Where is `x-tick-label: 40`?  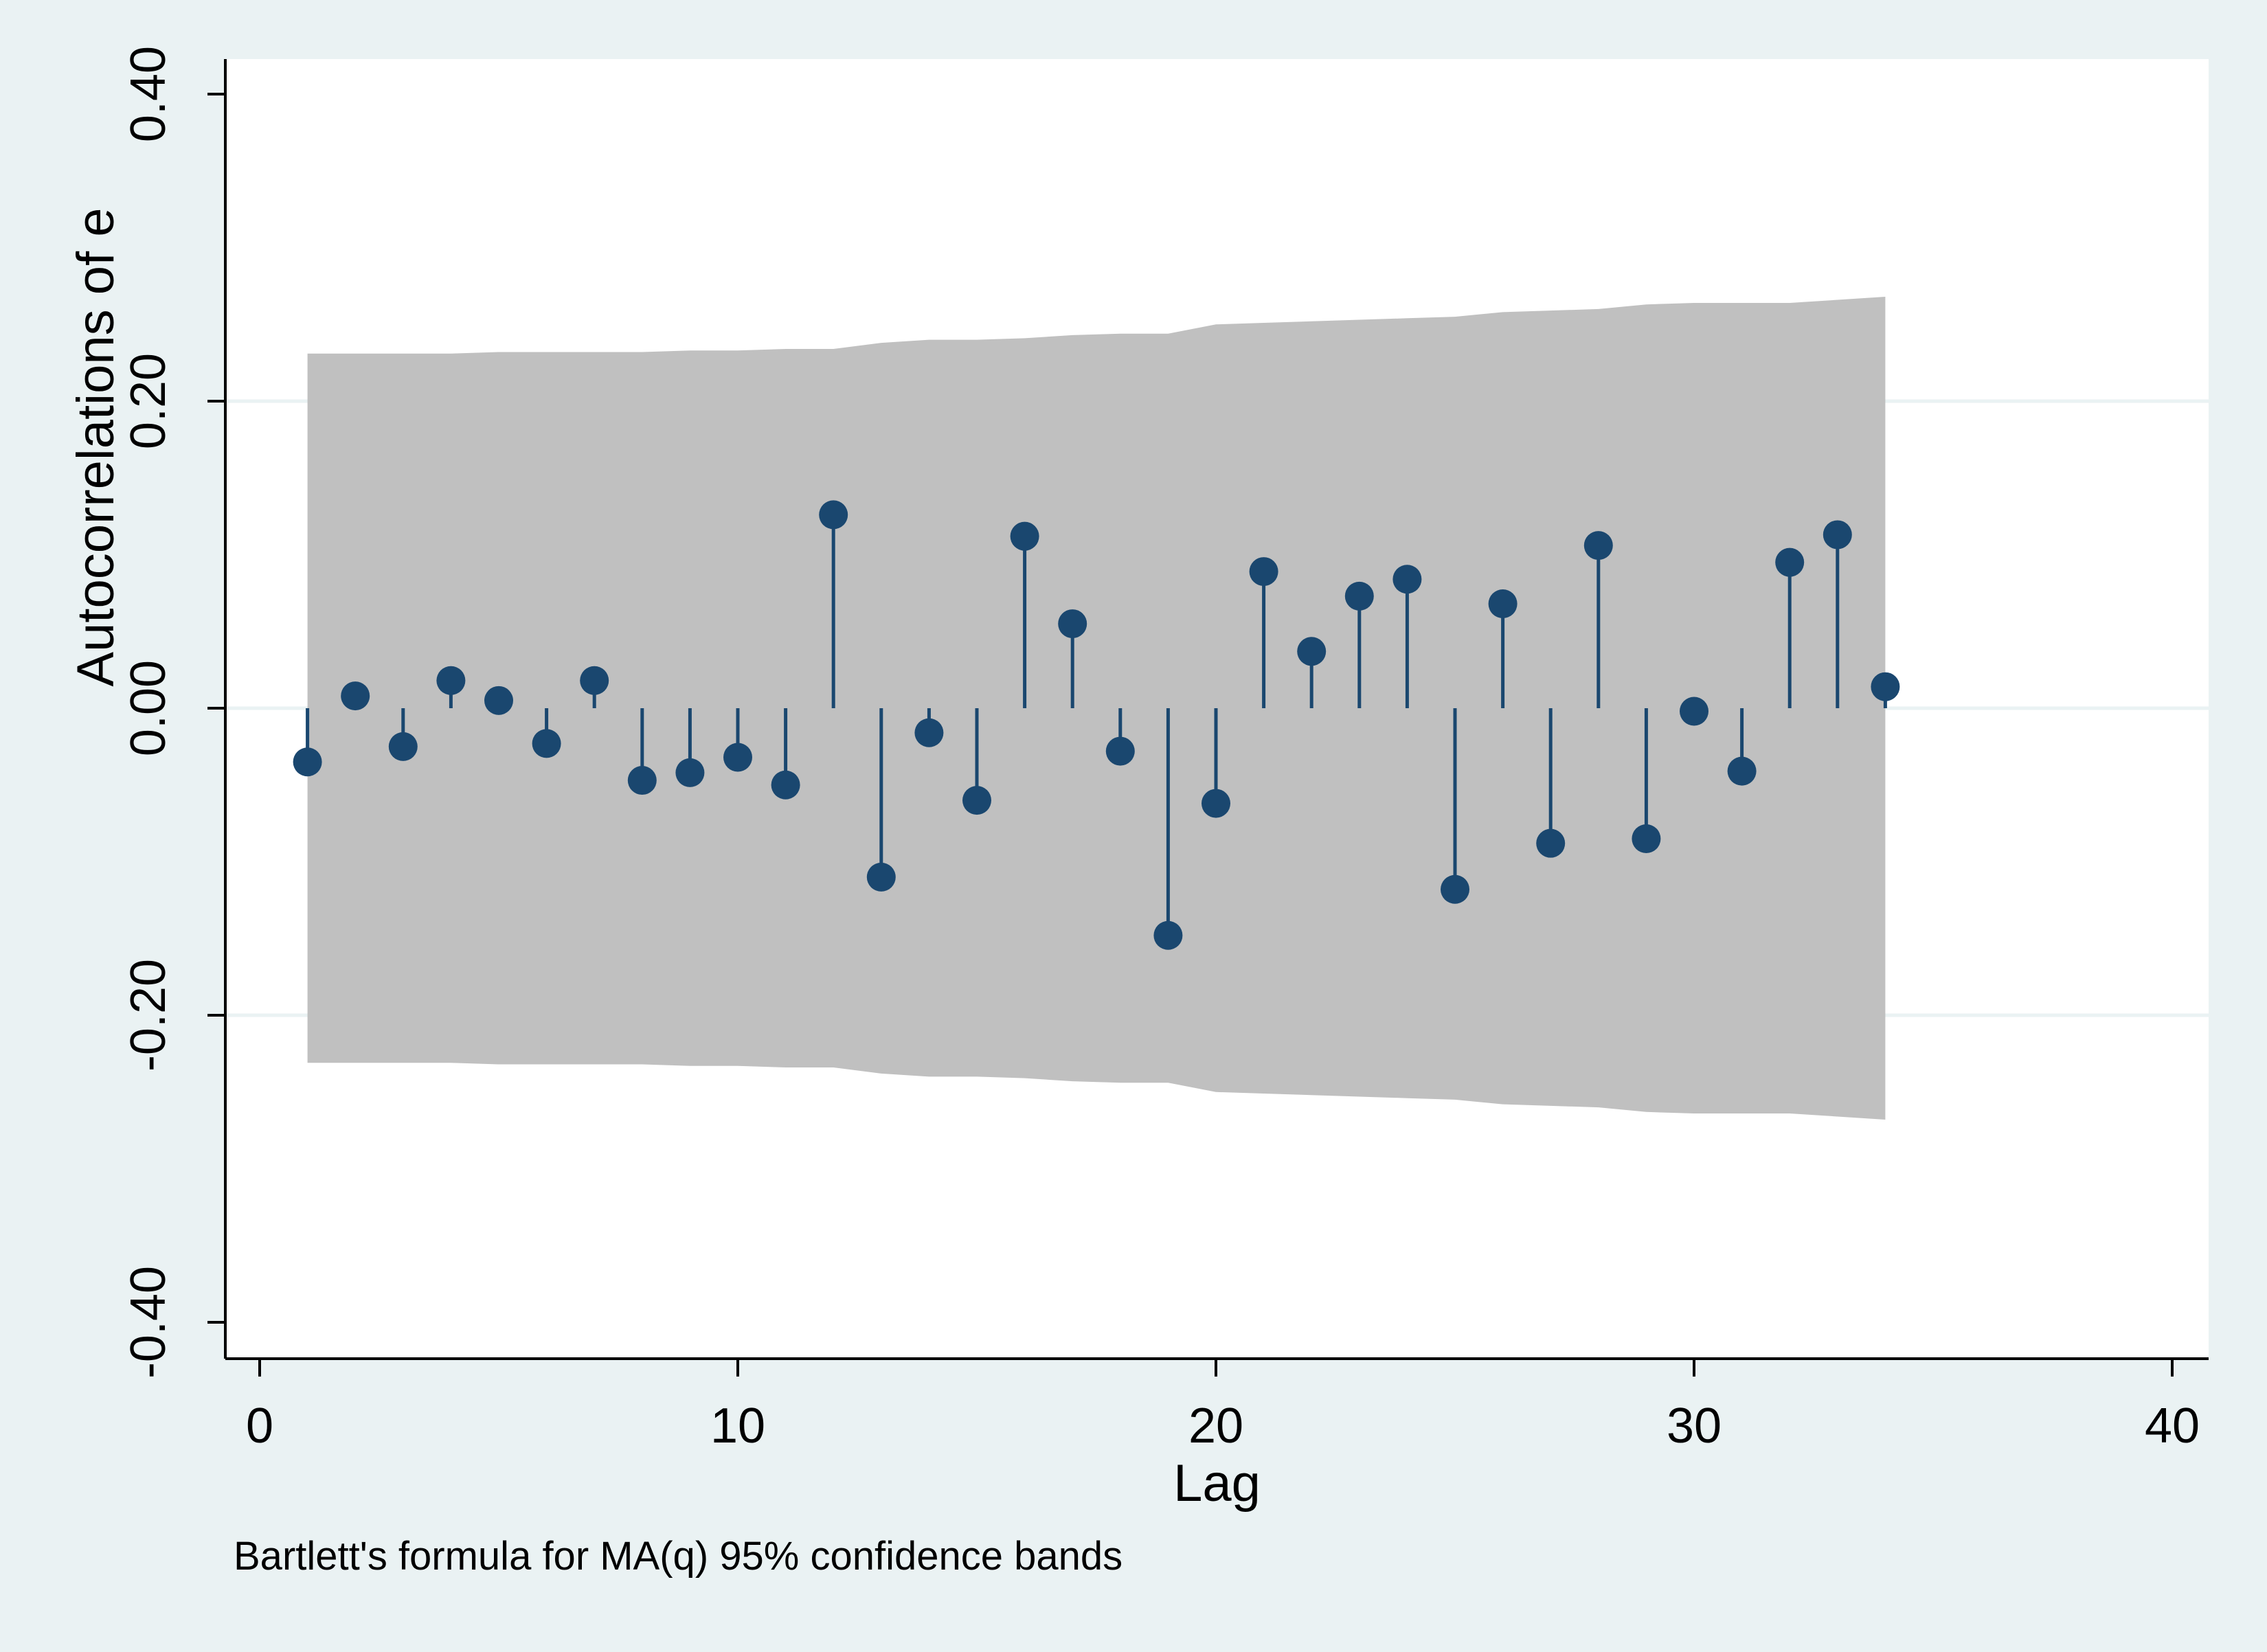
x-tick-label: 40 is located at coordinates (2172, 1426).